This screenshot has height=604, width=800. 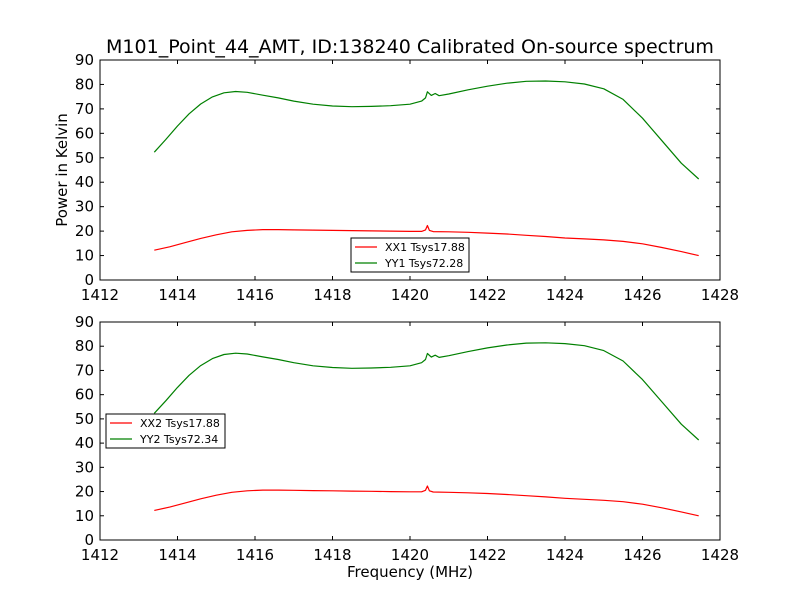 I want to click on series-line-xx1, so click(x=426, y=240).